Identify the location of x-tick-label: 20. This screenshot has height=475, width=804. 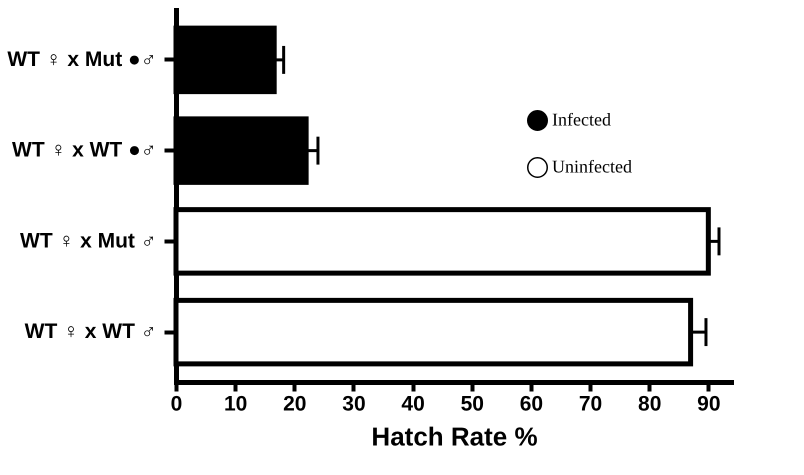
(294, 404).